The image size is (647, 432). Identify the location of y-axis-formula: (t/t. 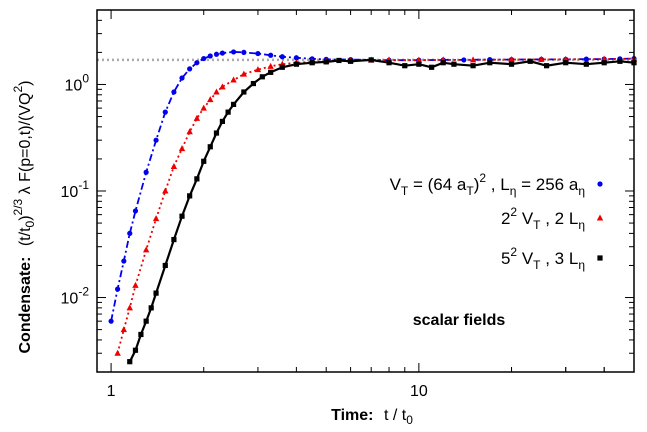
(25, 236).